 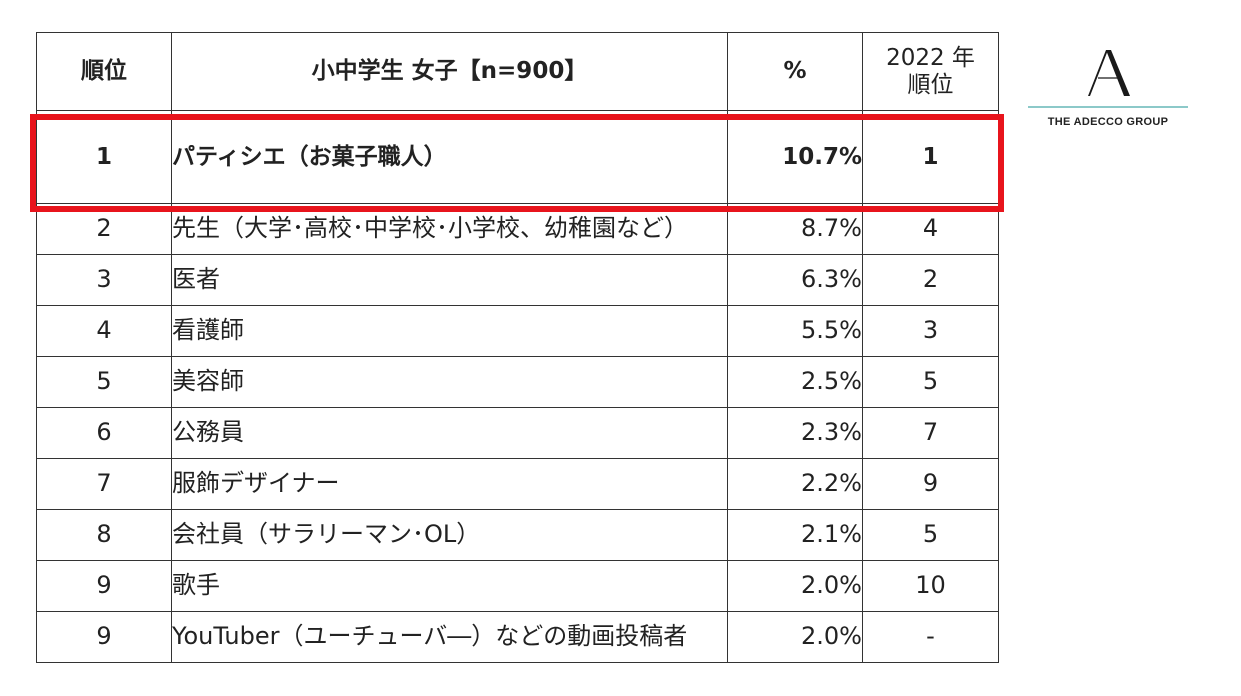 What do you see at coordinates (449, 382) in the screenshot?
I see `cell-job: 美容師` at bounding box center [449, 382].